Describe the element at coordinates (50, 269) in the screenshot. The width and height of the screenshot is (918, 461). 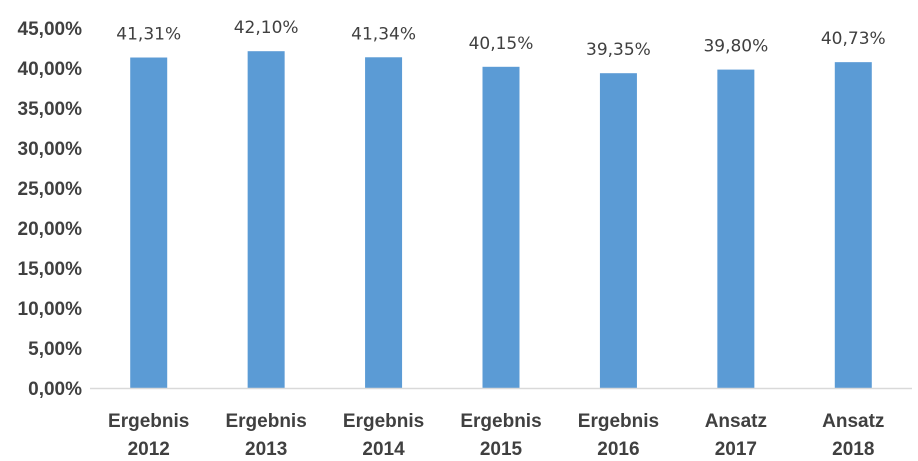
I see `y-tick-label: 15,00%` at that location.